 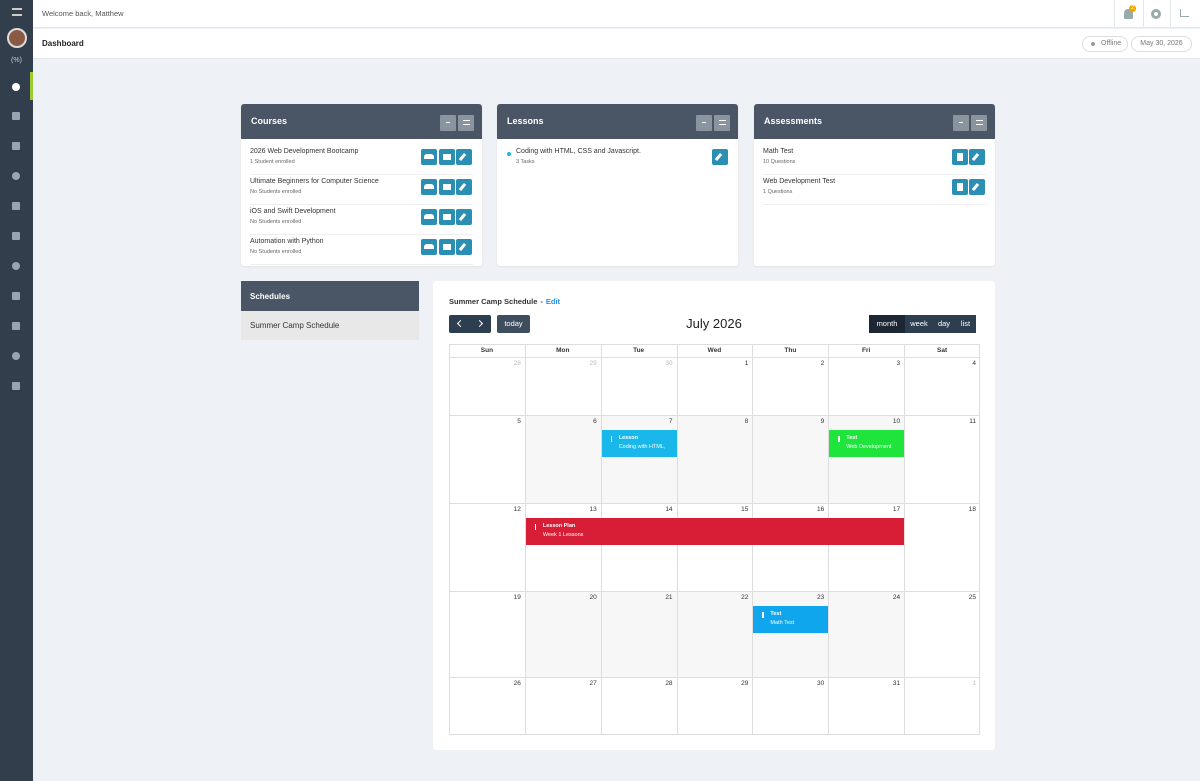 What do you see at coordinates (17, 12) in the screenshot?
I see `menu-toggle` at bounding box center [17, 12].